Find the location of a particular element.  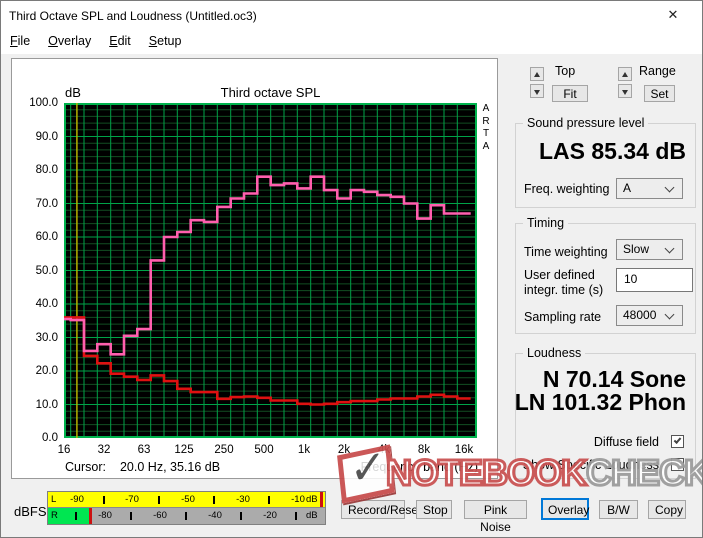

copy-button: Copy is located at coordinates (667, 509).